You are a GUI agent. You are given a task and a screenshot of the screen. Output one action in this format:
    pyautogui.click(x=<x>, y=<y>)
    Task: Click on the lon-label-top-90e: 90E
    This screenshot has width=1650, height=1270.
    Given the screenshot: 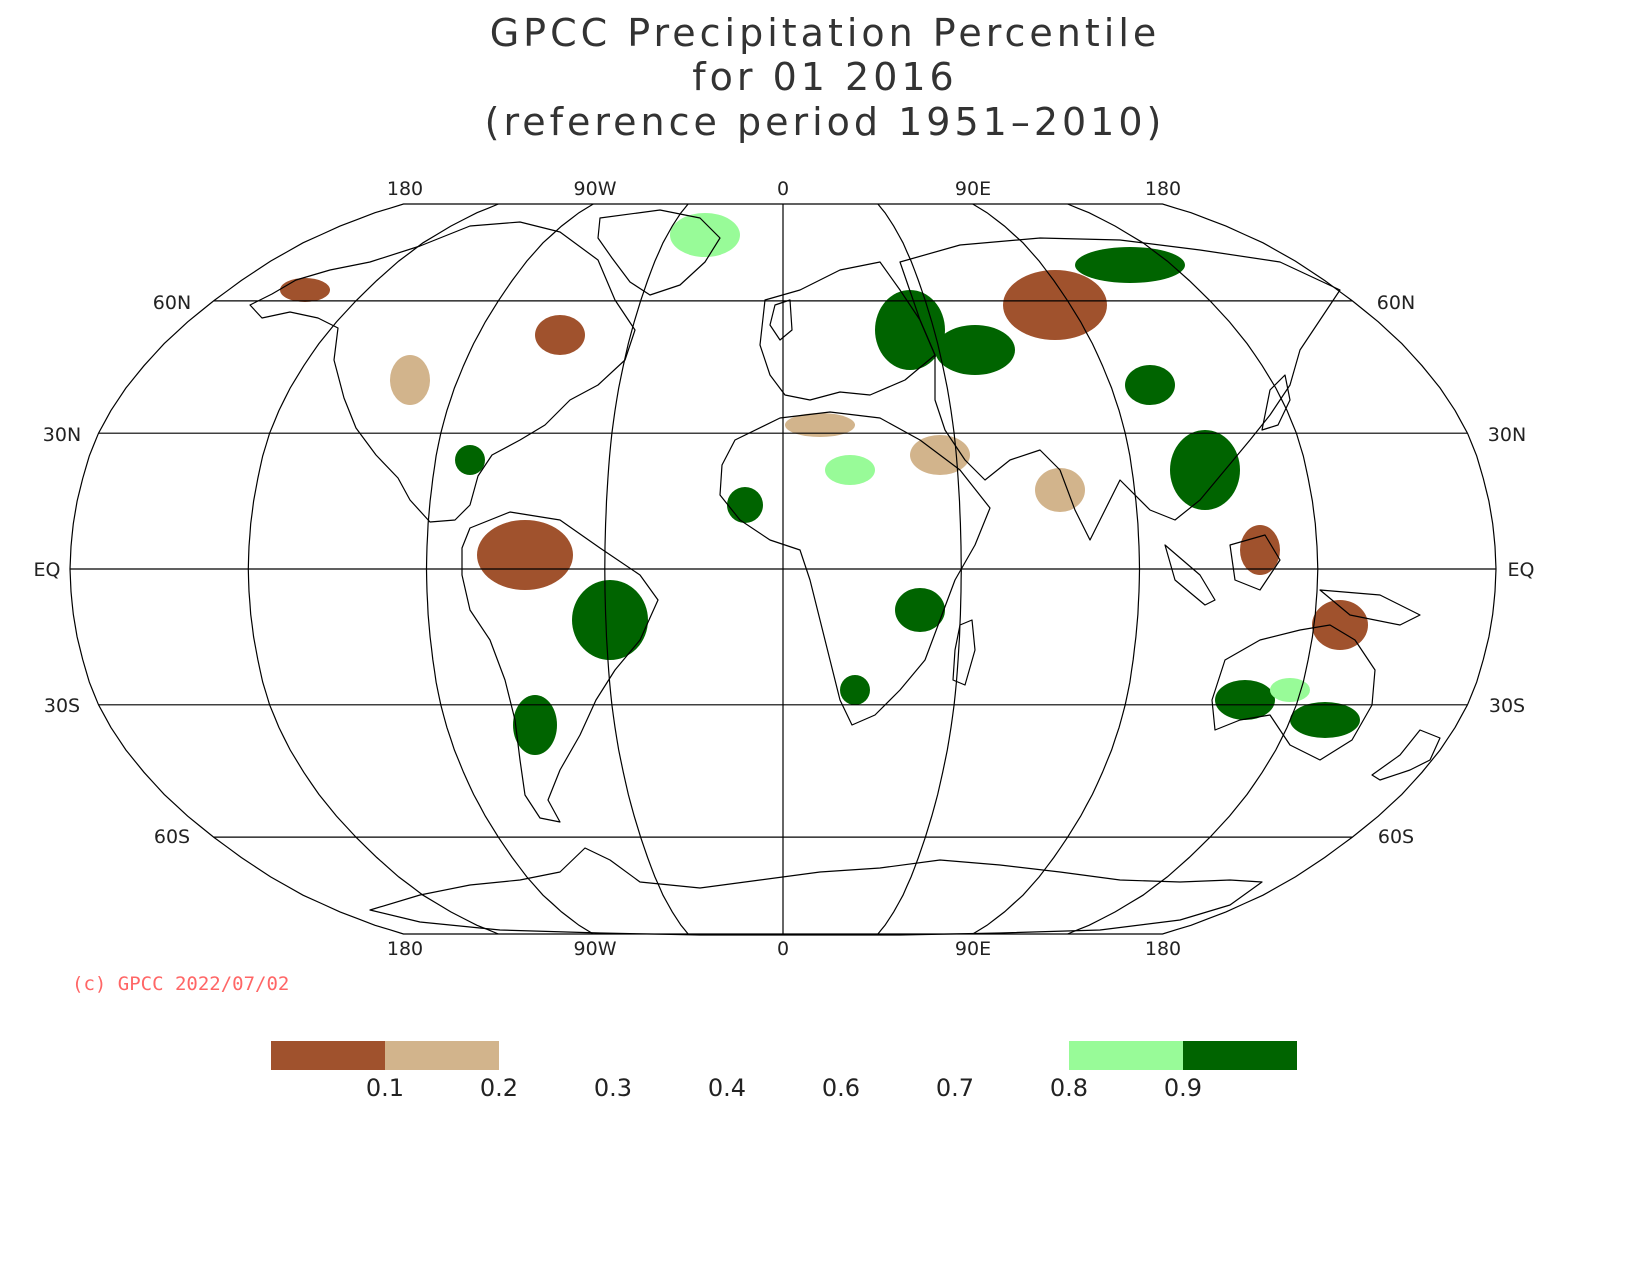 What is the action you would take?
    pyautogui.click(x=973, y=189)
    